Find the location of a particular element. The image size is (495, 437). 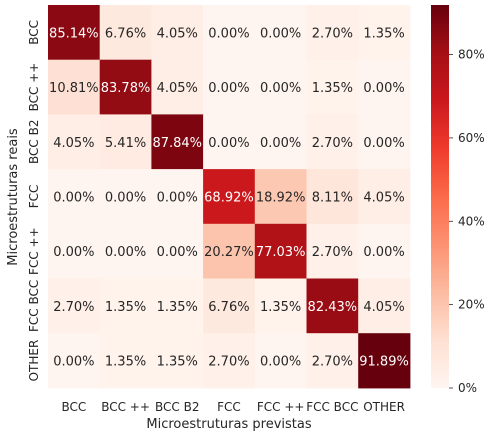

y-tick-label: BCC B2 is located at coordinates (34, 142).